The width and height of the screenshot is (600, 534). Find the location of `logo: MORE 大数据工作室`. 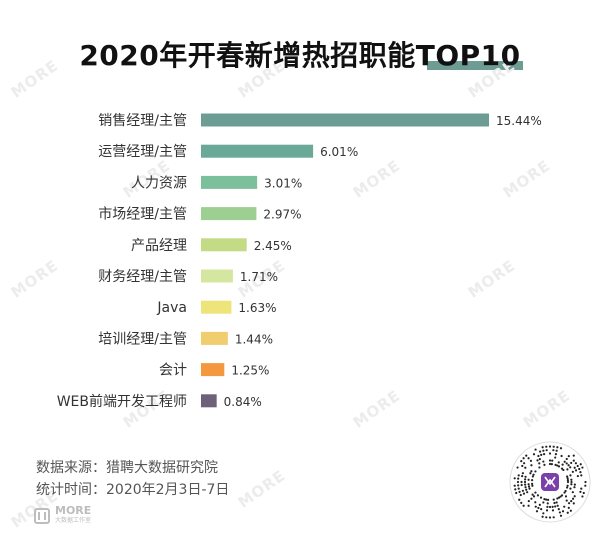

logo: MORE 大数据工作室 is located at coordinates (63, 515).